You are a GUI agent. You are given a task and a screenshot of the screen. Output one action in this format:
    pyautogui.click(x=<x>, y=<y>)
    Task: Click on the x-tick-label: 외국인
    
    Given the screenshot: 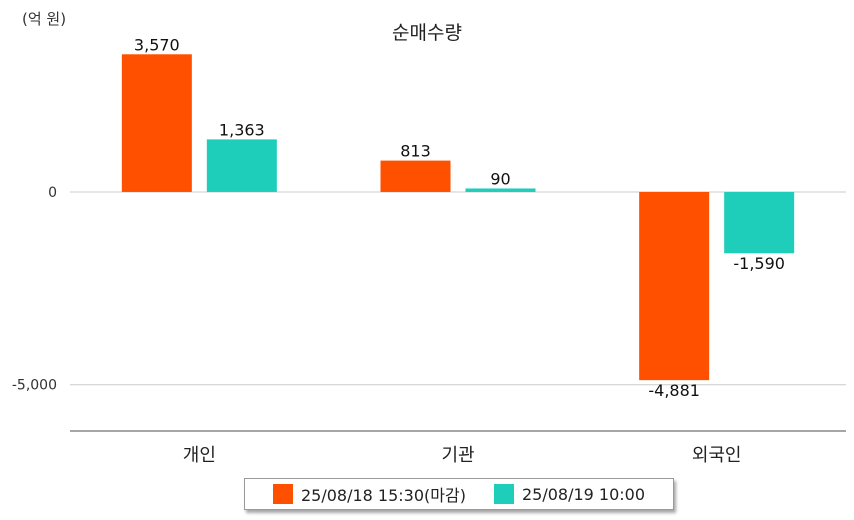 What is the action you would take?
    pyautogui.click(x=717, y=455)
    